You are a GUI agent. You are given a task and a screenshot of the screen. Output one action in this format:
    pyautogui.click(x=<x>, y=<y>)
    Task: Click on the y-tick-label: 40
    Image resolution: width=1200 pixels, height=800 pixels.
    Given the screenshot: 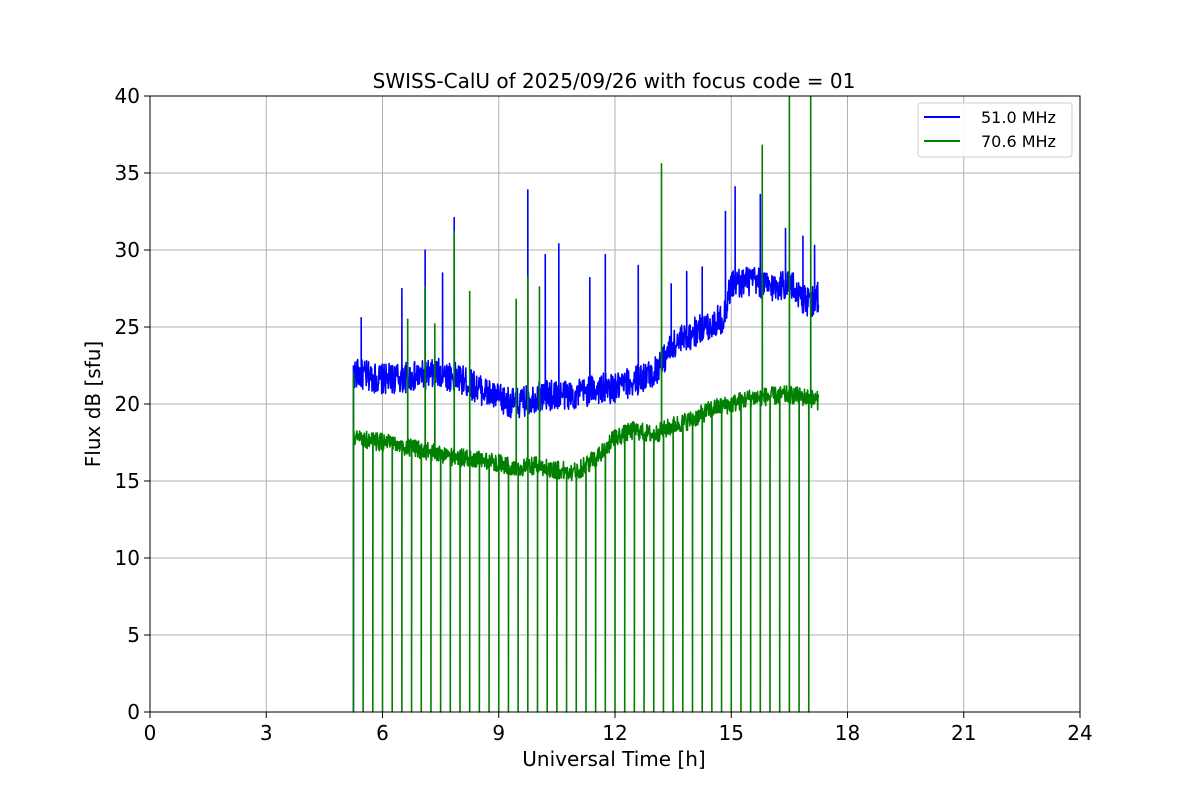 What is the action you would take?
    pyautogui.click(x=127, y=96)
    